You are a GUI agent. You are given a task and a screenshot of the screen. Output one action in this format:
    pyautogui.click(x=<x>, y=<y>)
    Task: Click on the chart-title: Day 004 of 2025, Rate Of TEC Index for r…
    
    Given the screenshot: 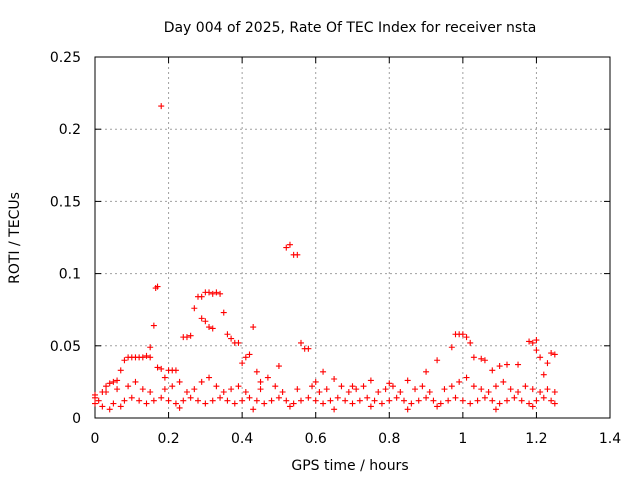 What is the action you would take?
    pyautogui.click(x=350, y=28)
    